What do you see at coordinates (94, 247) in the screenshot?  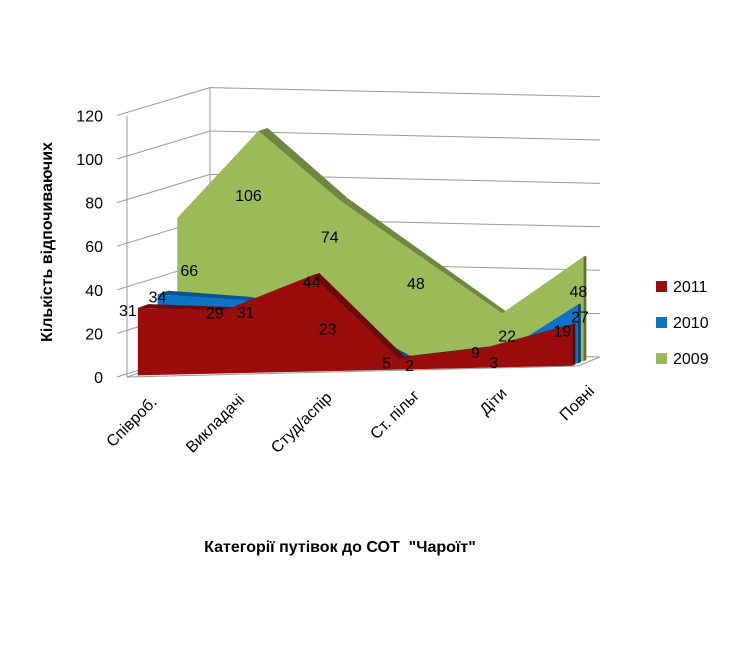 I see `y-tick-label: 60` at bounding box center [94, 247].